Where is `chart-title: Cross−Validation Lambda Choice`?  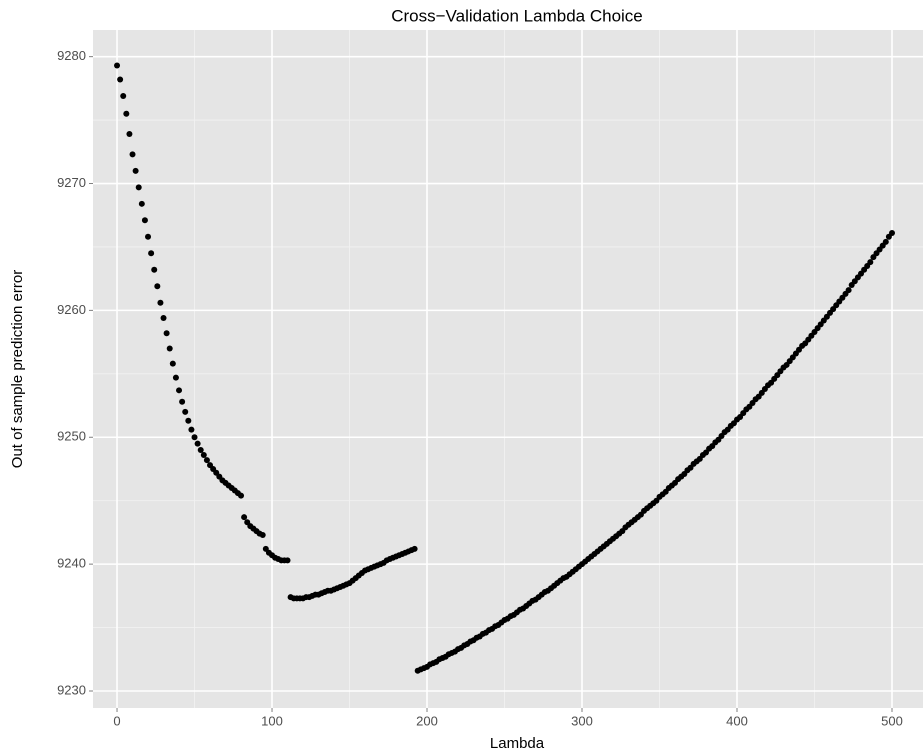
chart-title: Cross−Validation Lambda Choice is located at coordinates (517, 15).